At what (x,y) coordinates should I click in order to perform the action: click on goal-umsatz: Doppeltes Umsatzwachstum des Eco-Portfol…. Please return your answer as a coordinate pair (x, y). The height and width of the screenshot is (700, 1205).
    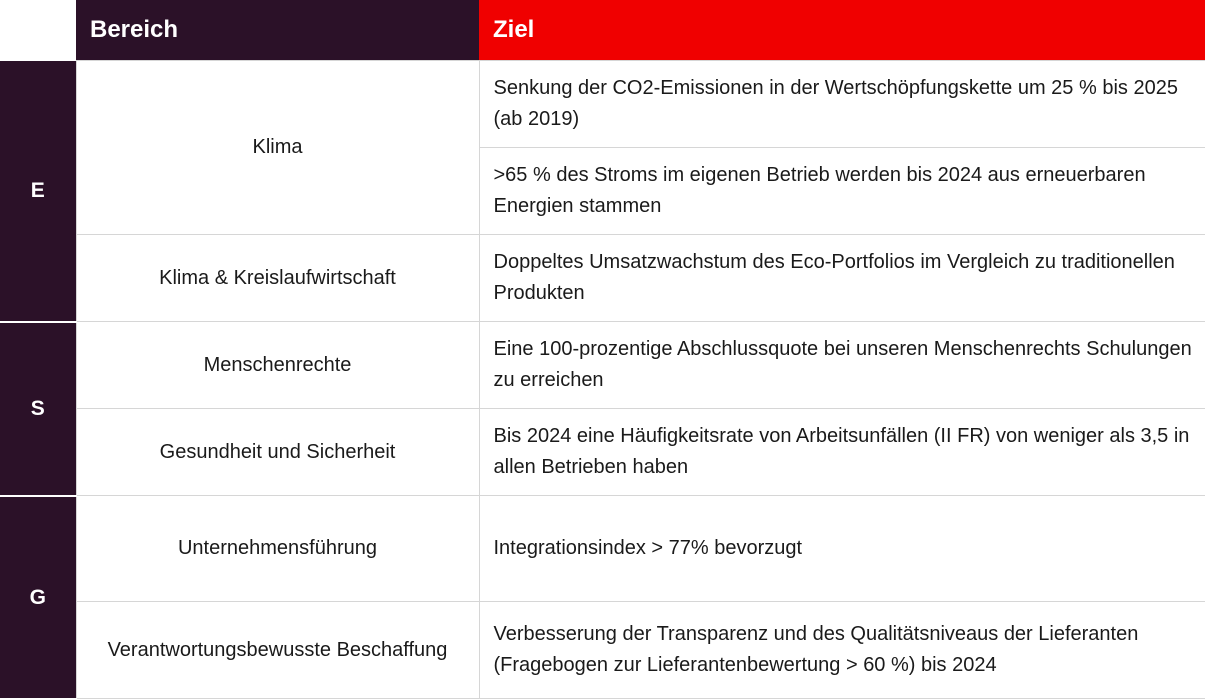
    Looking at the image, I should click on (841, 278).